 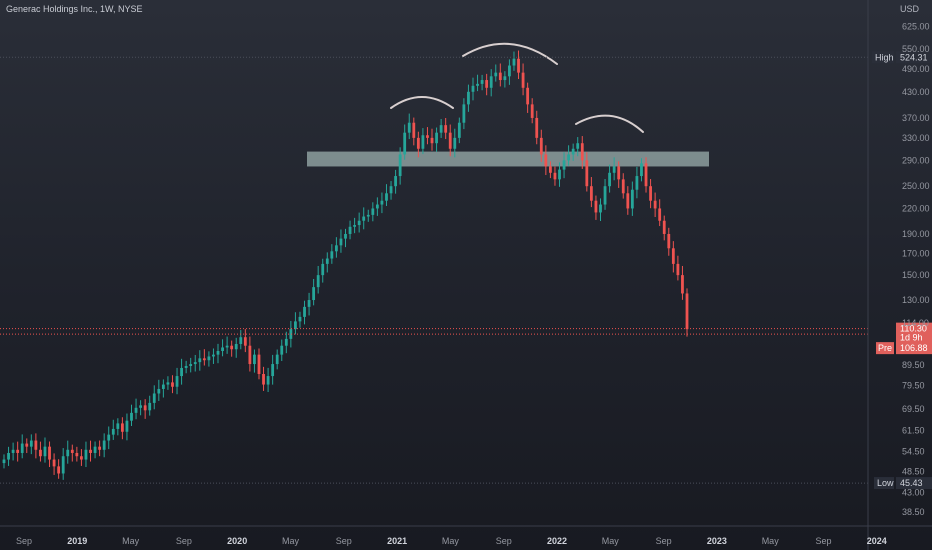 I want to click on bar-countdown: 1d 9h, so click(x=911, y=338).